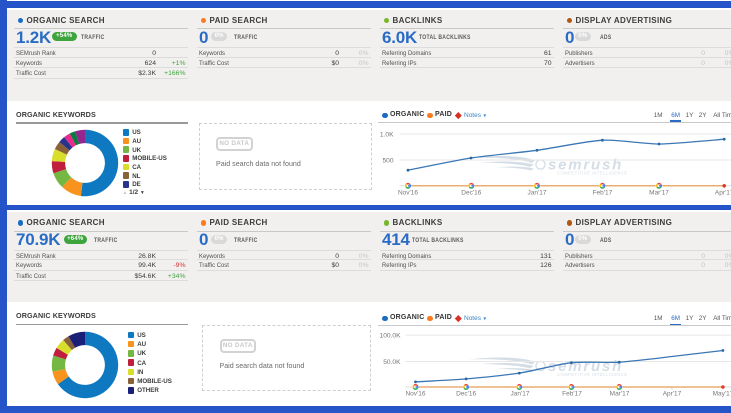  I want to click on svg-text: 50.0K, so click(392, 362).